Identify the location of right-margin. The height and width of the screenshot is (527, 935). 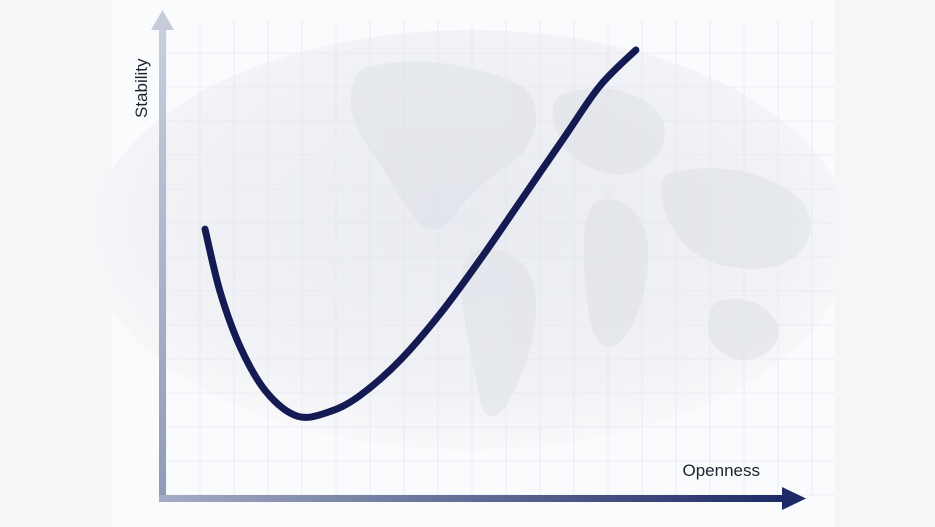
(885, 263).